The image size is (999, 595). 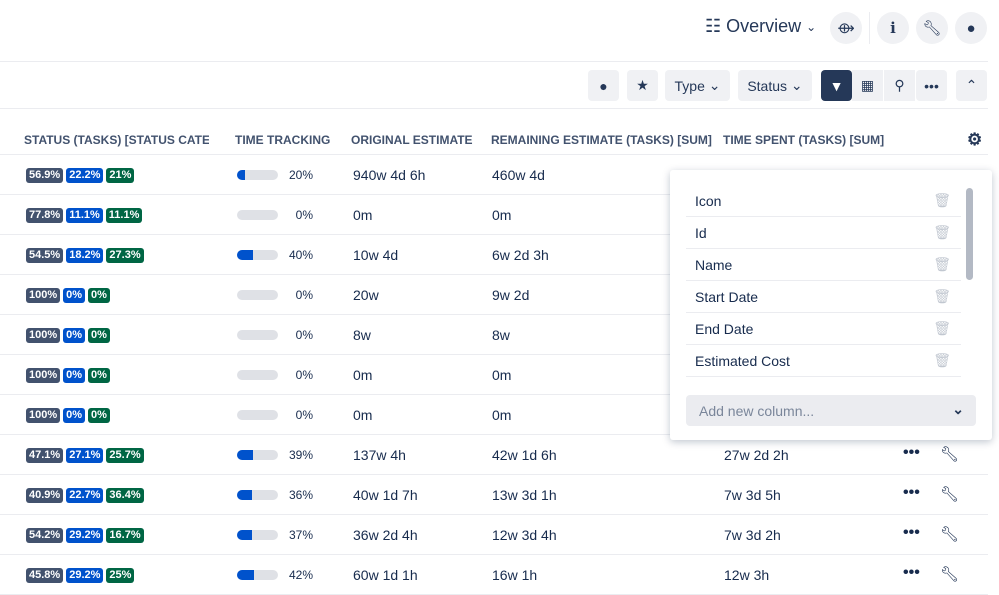 I want to click on status-pill: 45.8%, so click(x=45, y=575).